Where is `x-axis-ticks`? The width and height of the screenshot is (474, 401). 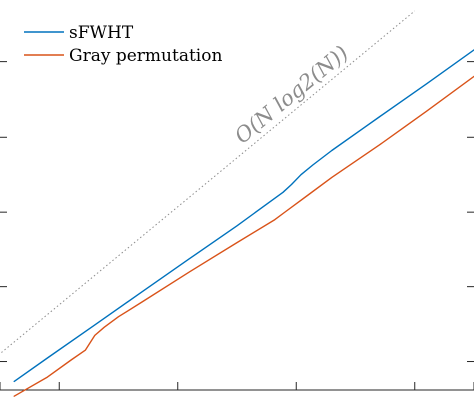
x-axis-ticks is located at coordinates (237, 386).